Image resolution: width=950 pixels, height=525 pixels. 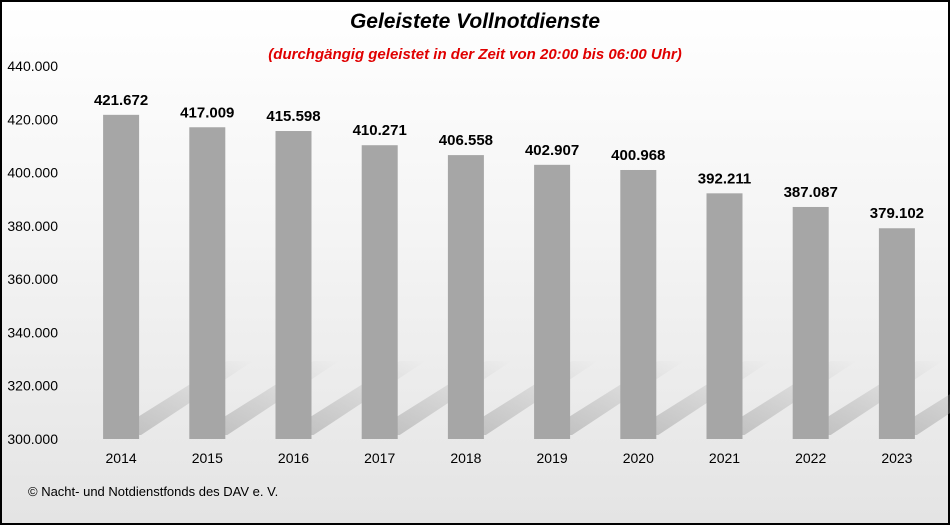 I want to click on y-tick-label: 400.000, so click(x=32, y=173).